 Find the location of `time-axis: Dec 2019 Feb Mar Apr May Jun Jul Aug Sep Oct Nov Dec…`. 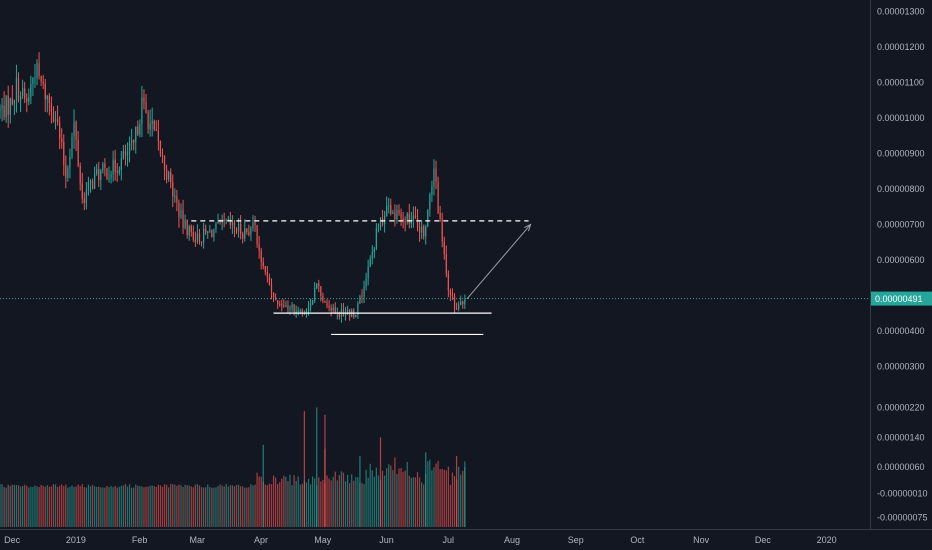

time-axis: Dec 2019 Feb Mar Apr May Jun Jul Aug Sep Oct Nov Dec… is located at coordinates (420, 540).